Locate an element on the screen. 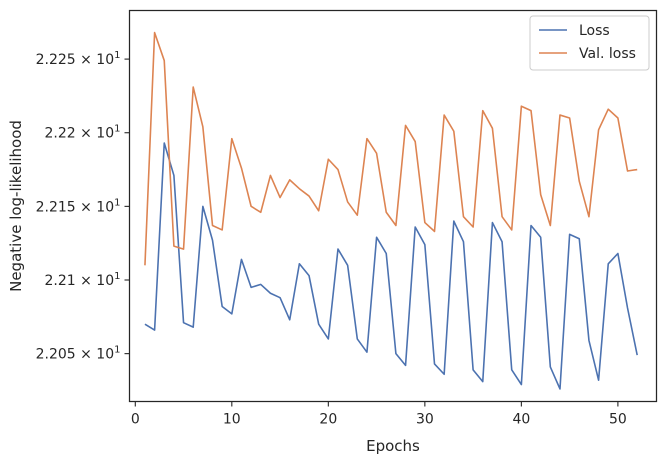 Image resolution: width=666 pixels, height=463 pixels. x-tick-label: 20 is located at coordinates (328, 420).